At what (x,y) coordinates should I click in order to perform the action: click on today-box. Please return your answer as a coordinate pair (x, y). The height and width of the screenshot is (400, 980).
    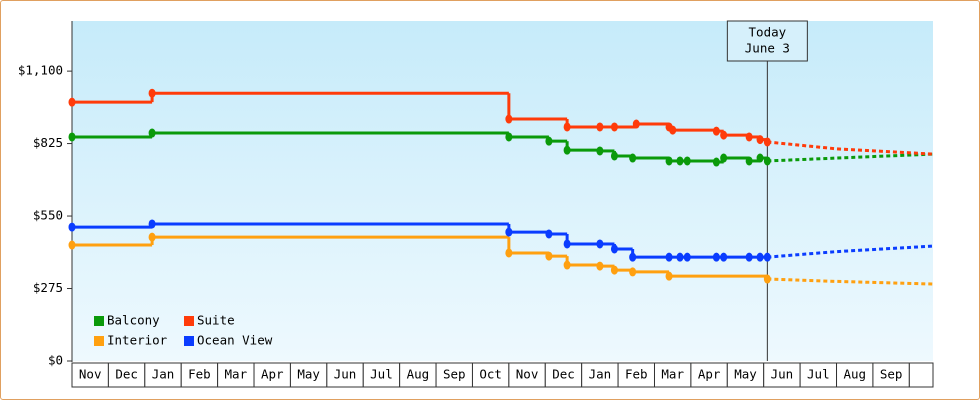
    Looking at the image, I should click on (767, 41).